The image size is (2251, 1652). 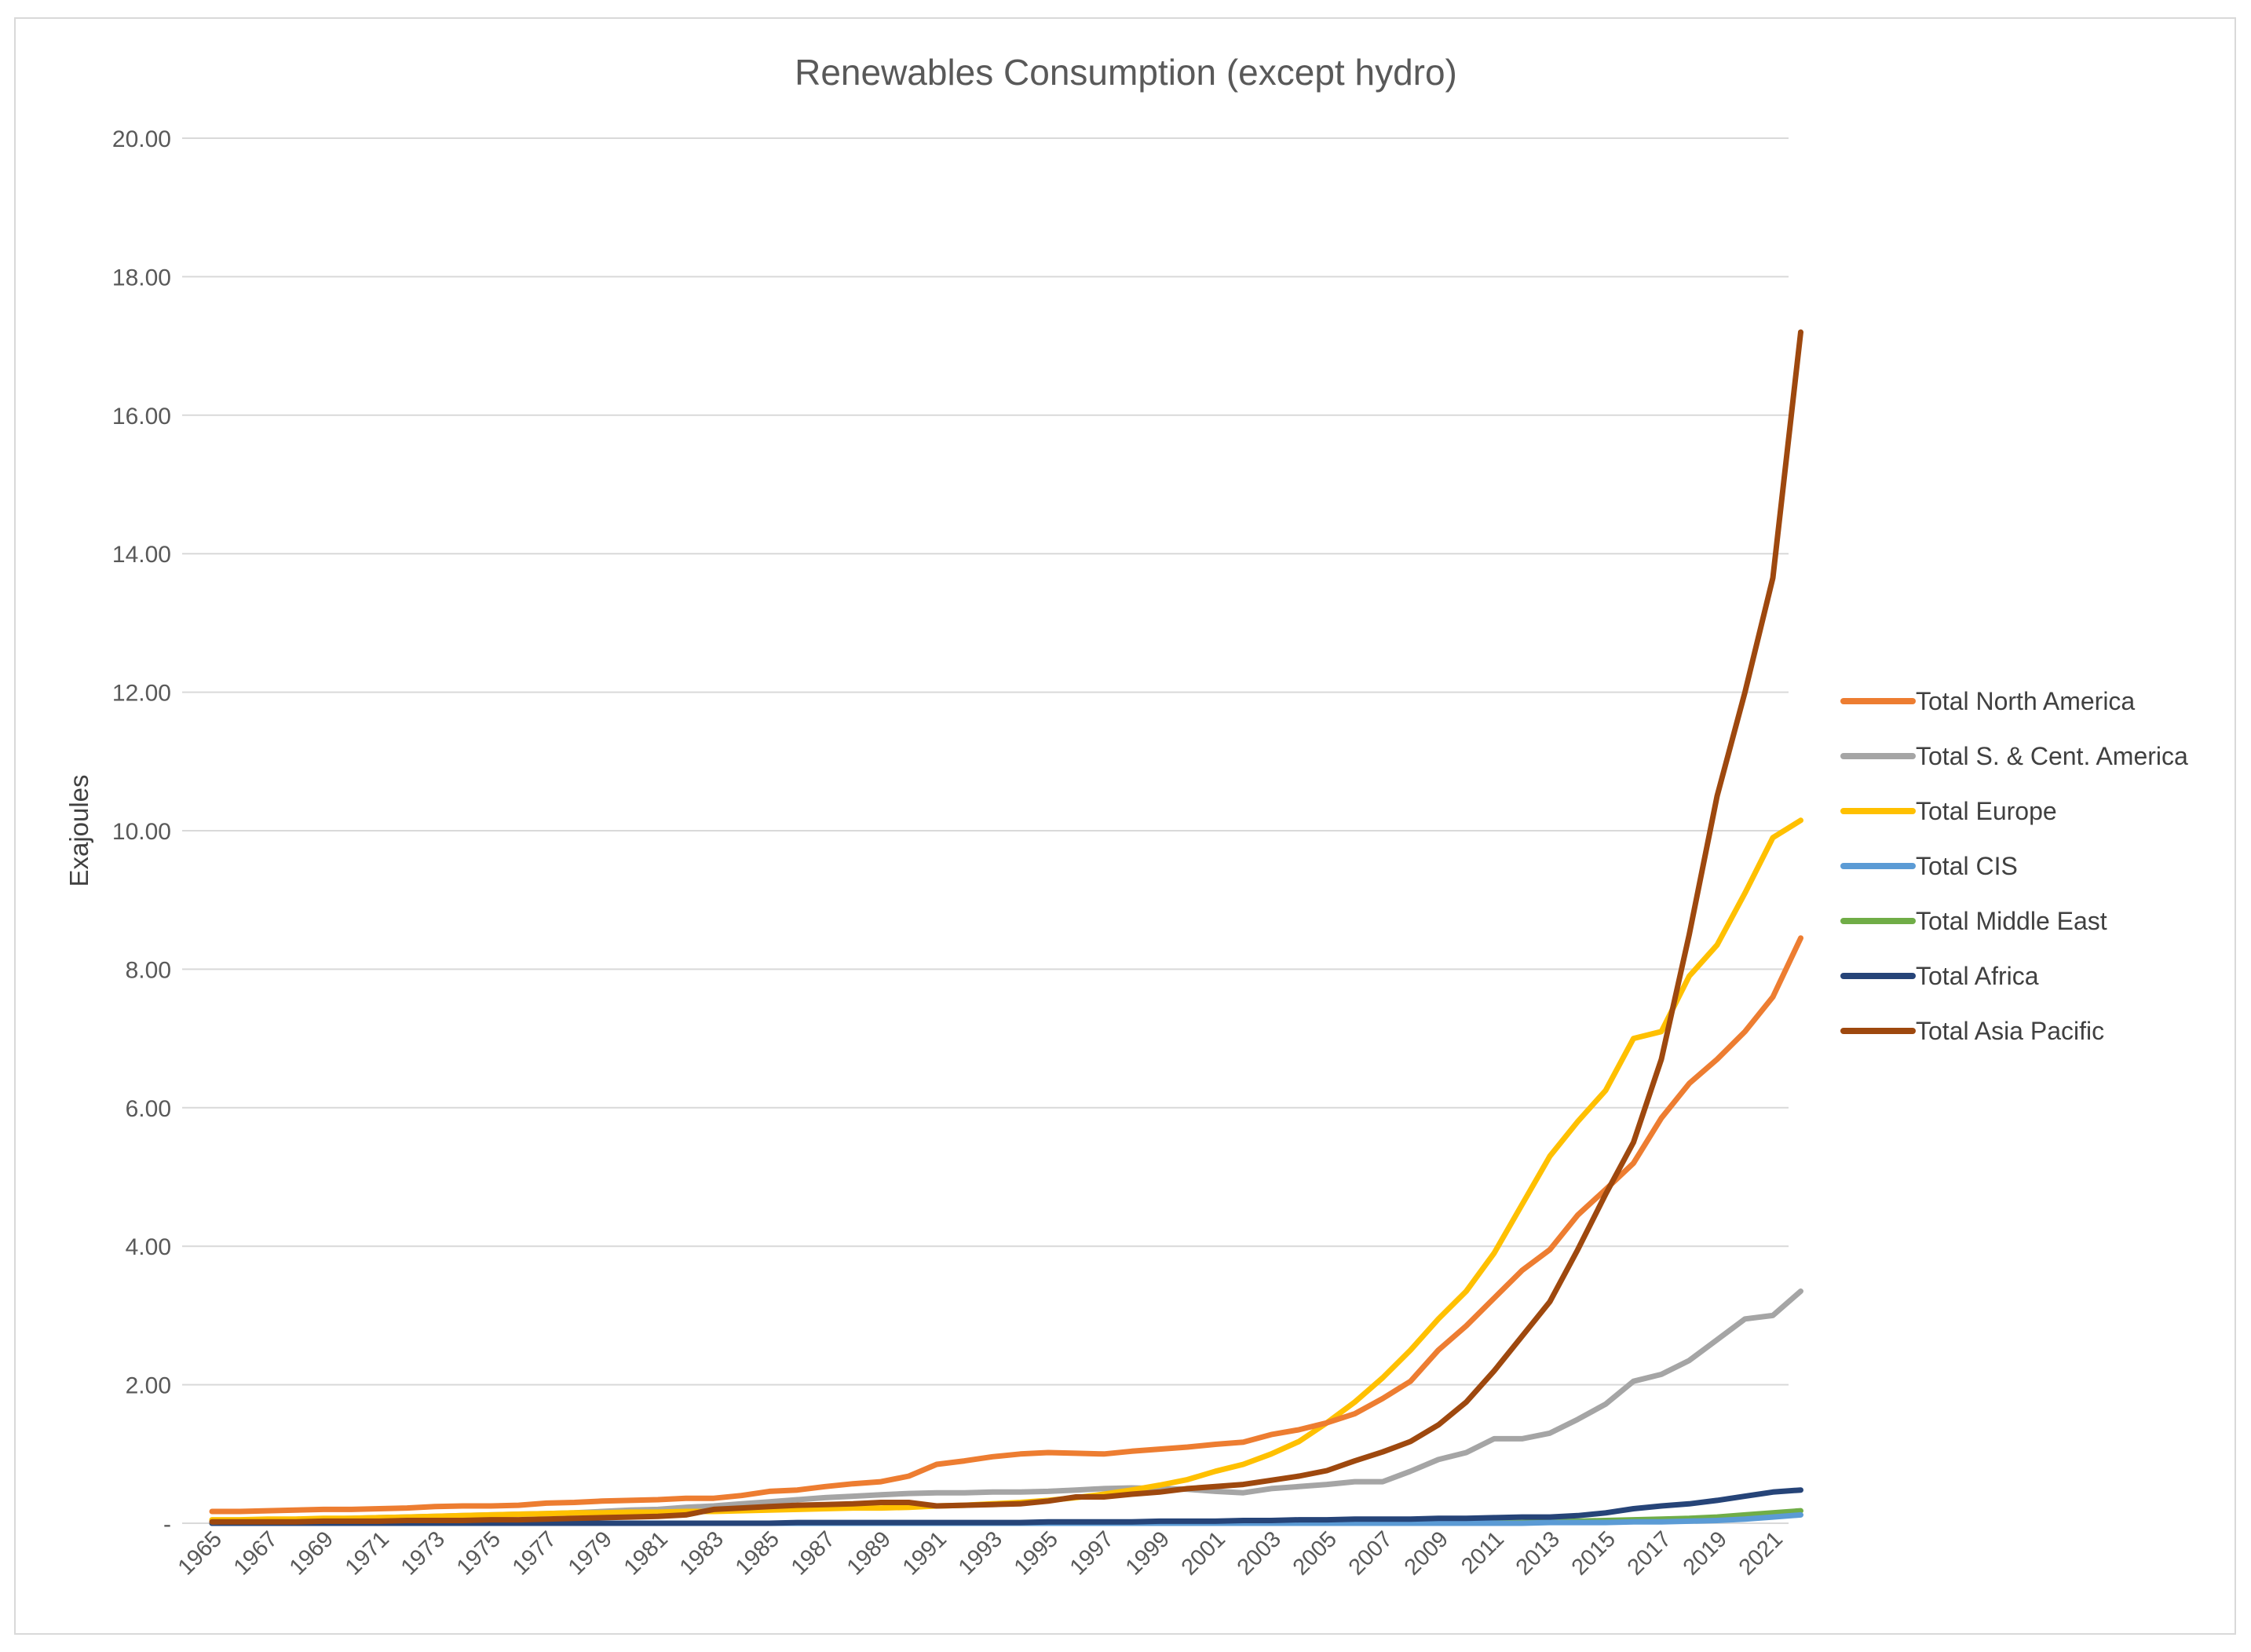 I want to click on legend-label: Total Middle East, so click(x=2012, y=921).